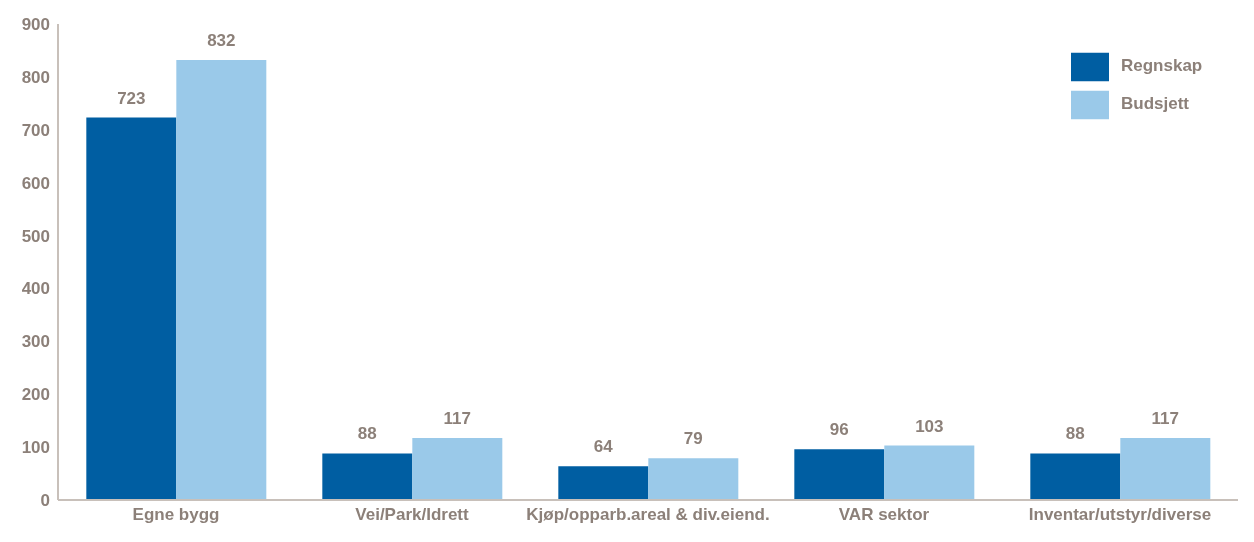 The width and height of the screenshot is (1254, 542). Describe the element at coordinates (35, 448) in the screenshot. I see `y-tick-label: 100` at that location.